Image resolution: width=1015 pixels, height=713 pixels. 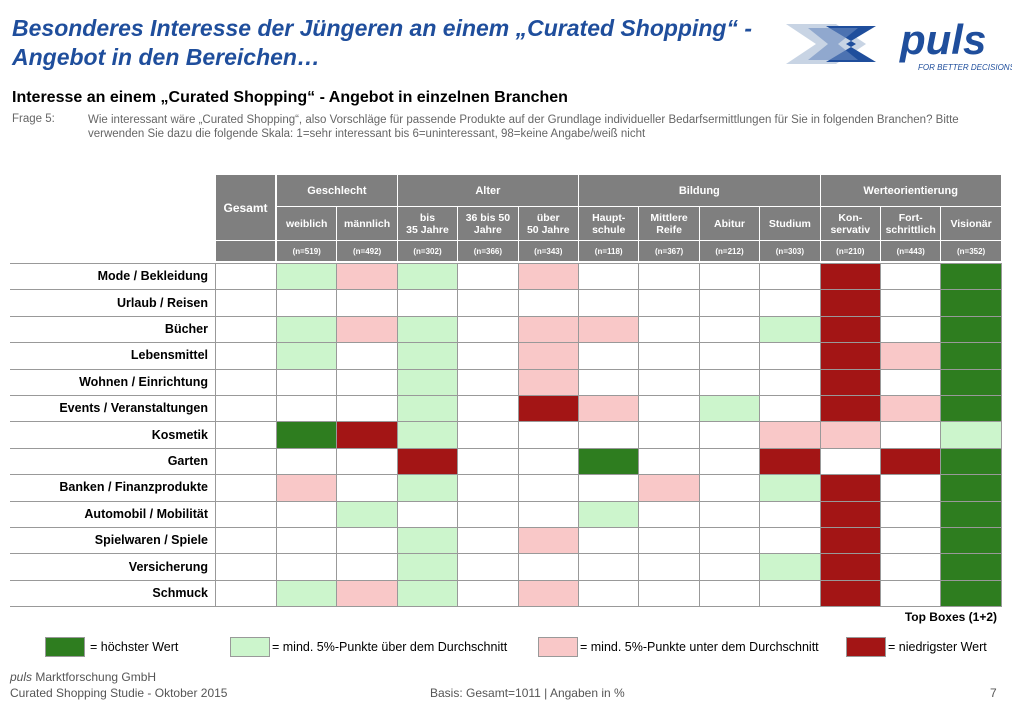 What do you see at coordinates (609, 251) in the screenshot?
I see `header-column-n: (n=118)` at bounding box center [609, 251].